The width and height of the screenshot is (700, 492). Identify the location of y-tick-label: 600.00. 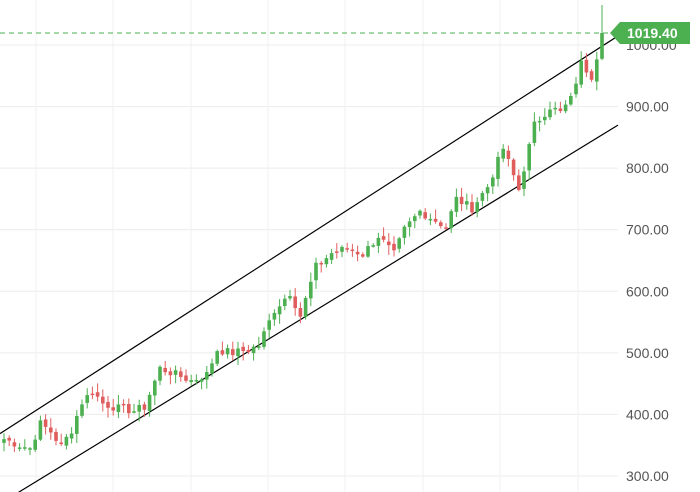
(647, 291).